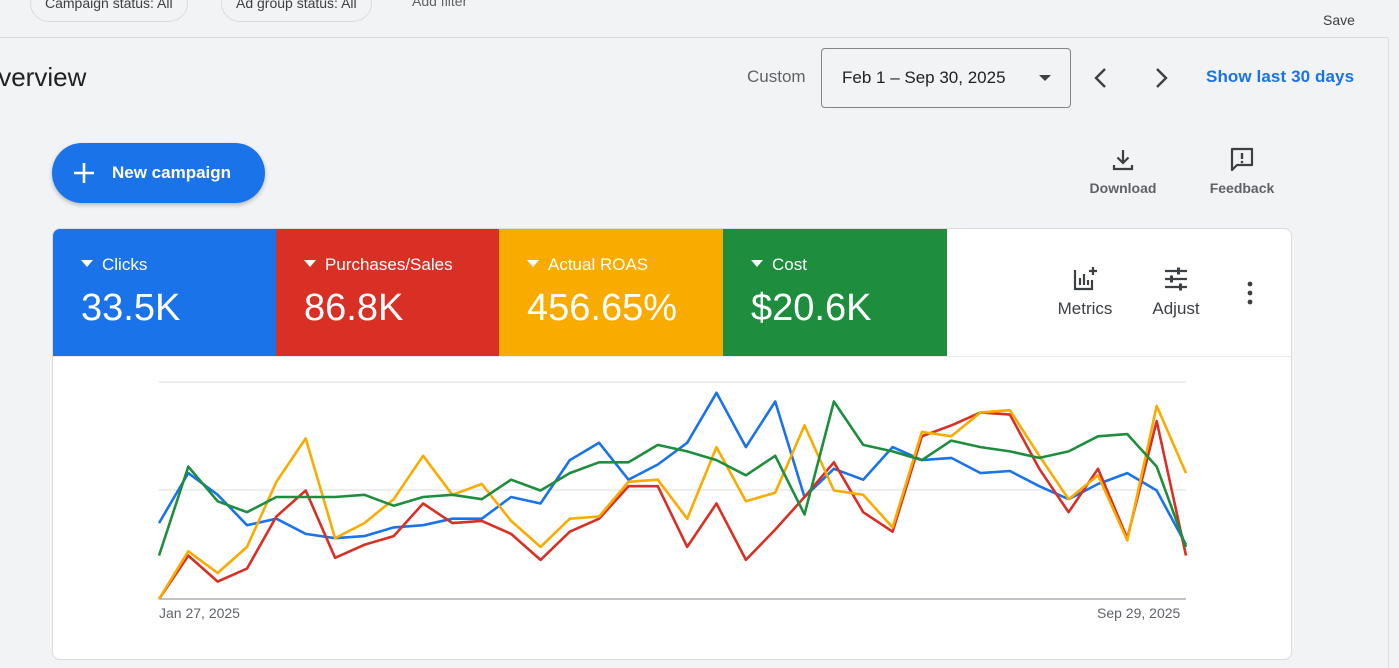 The height and width of the screenshot is (668, 1399). I want to click on date-range-picker: Feb 1 – Sep 30, 2025, so click(946, 78).